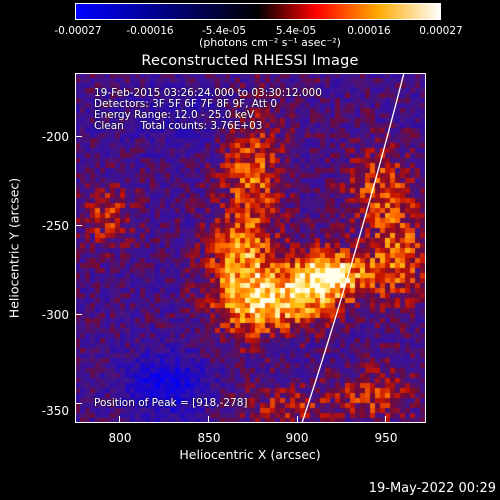 The image size is (500, 500). I want to click on x-tick-label: 950, so click(386, 438).